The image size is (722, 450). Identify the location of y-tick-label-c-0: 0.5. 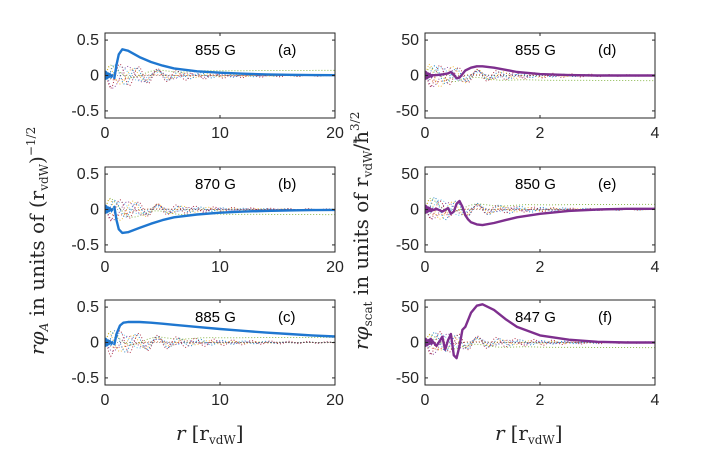
(88, 307).